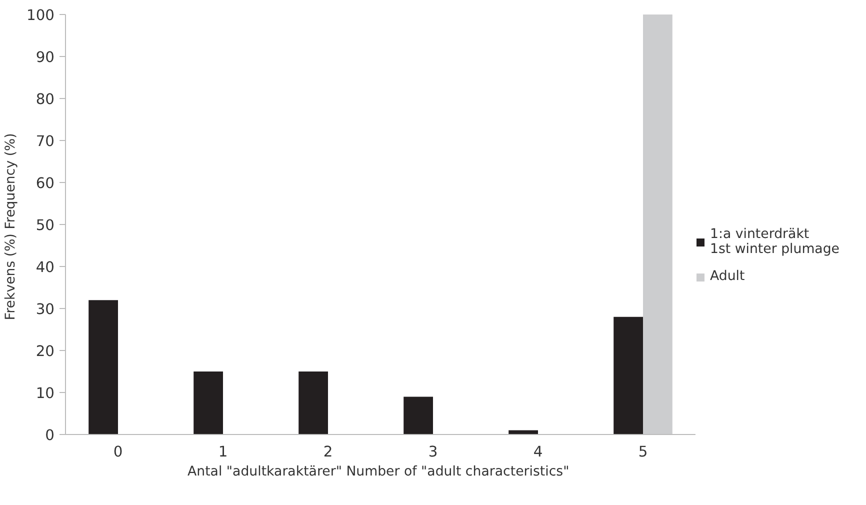 This screenshot has height=505, width=866. I want to click on y-tick-label: 10, so click(45, 393).